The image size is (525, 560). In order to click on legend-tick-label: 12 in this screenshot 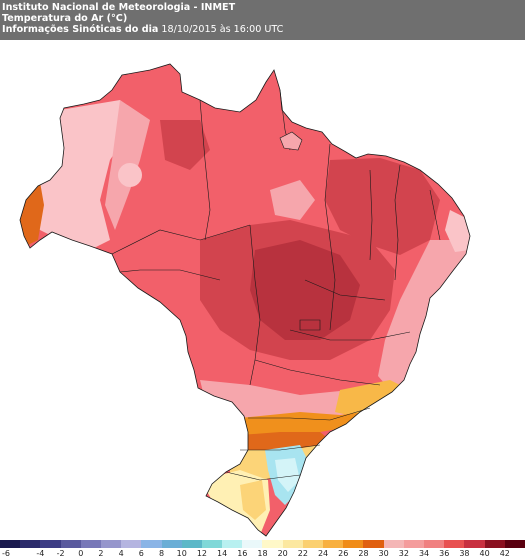, I will do `click(202, 553)`.